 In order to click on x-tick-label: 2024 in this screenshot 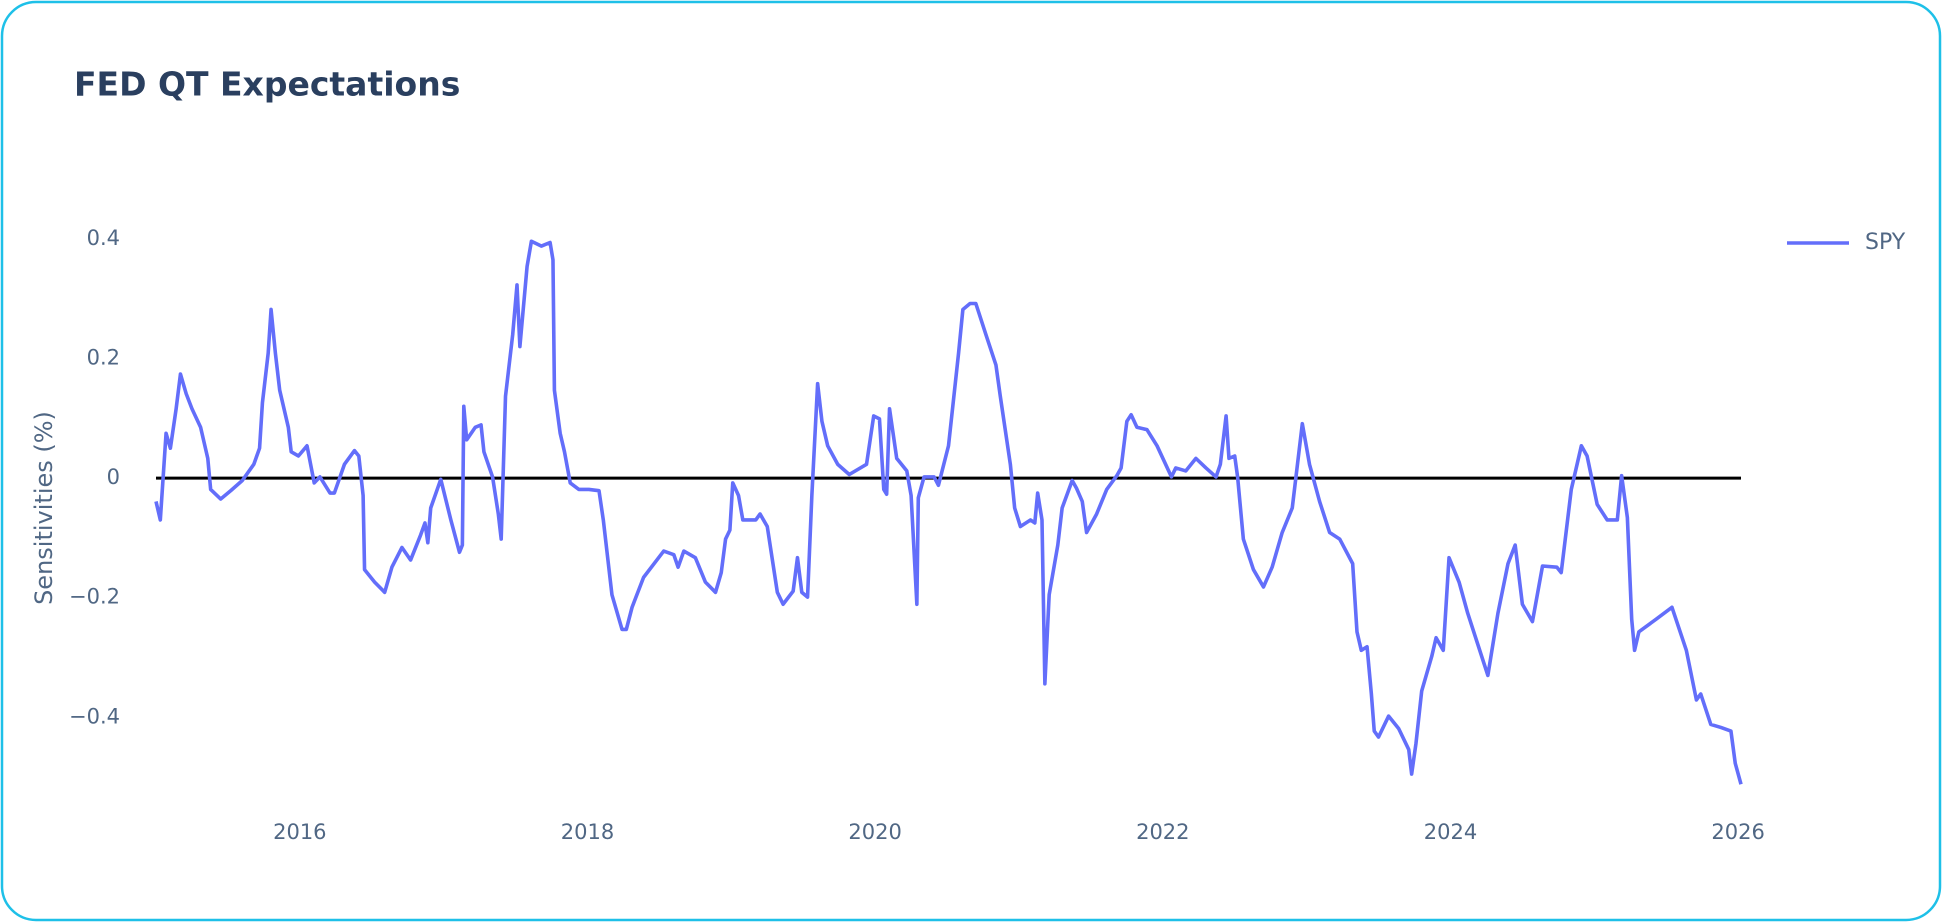, I will do `click(1450, 832)`.